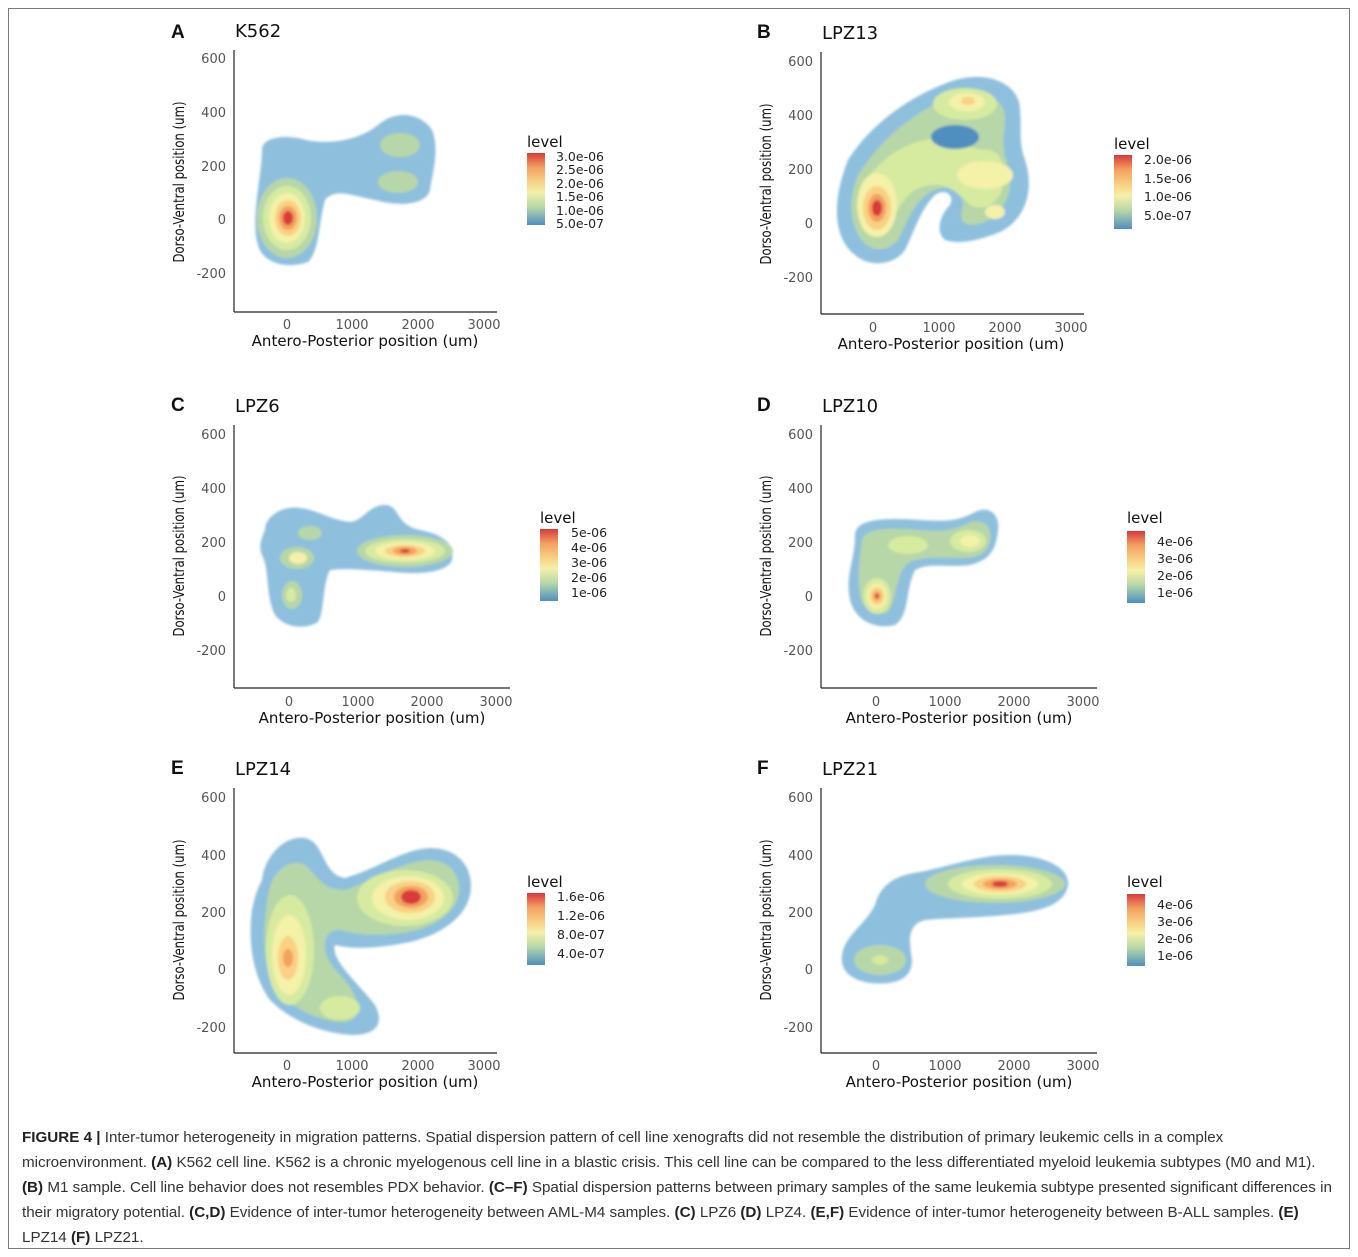 The height and width of the screenshot is (1257, 1358). I want to click on panel-title-d: LPZ10, so click(850, 406).